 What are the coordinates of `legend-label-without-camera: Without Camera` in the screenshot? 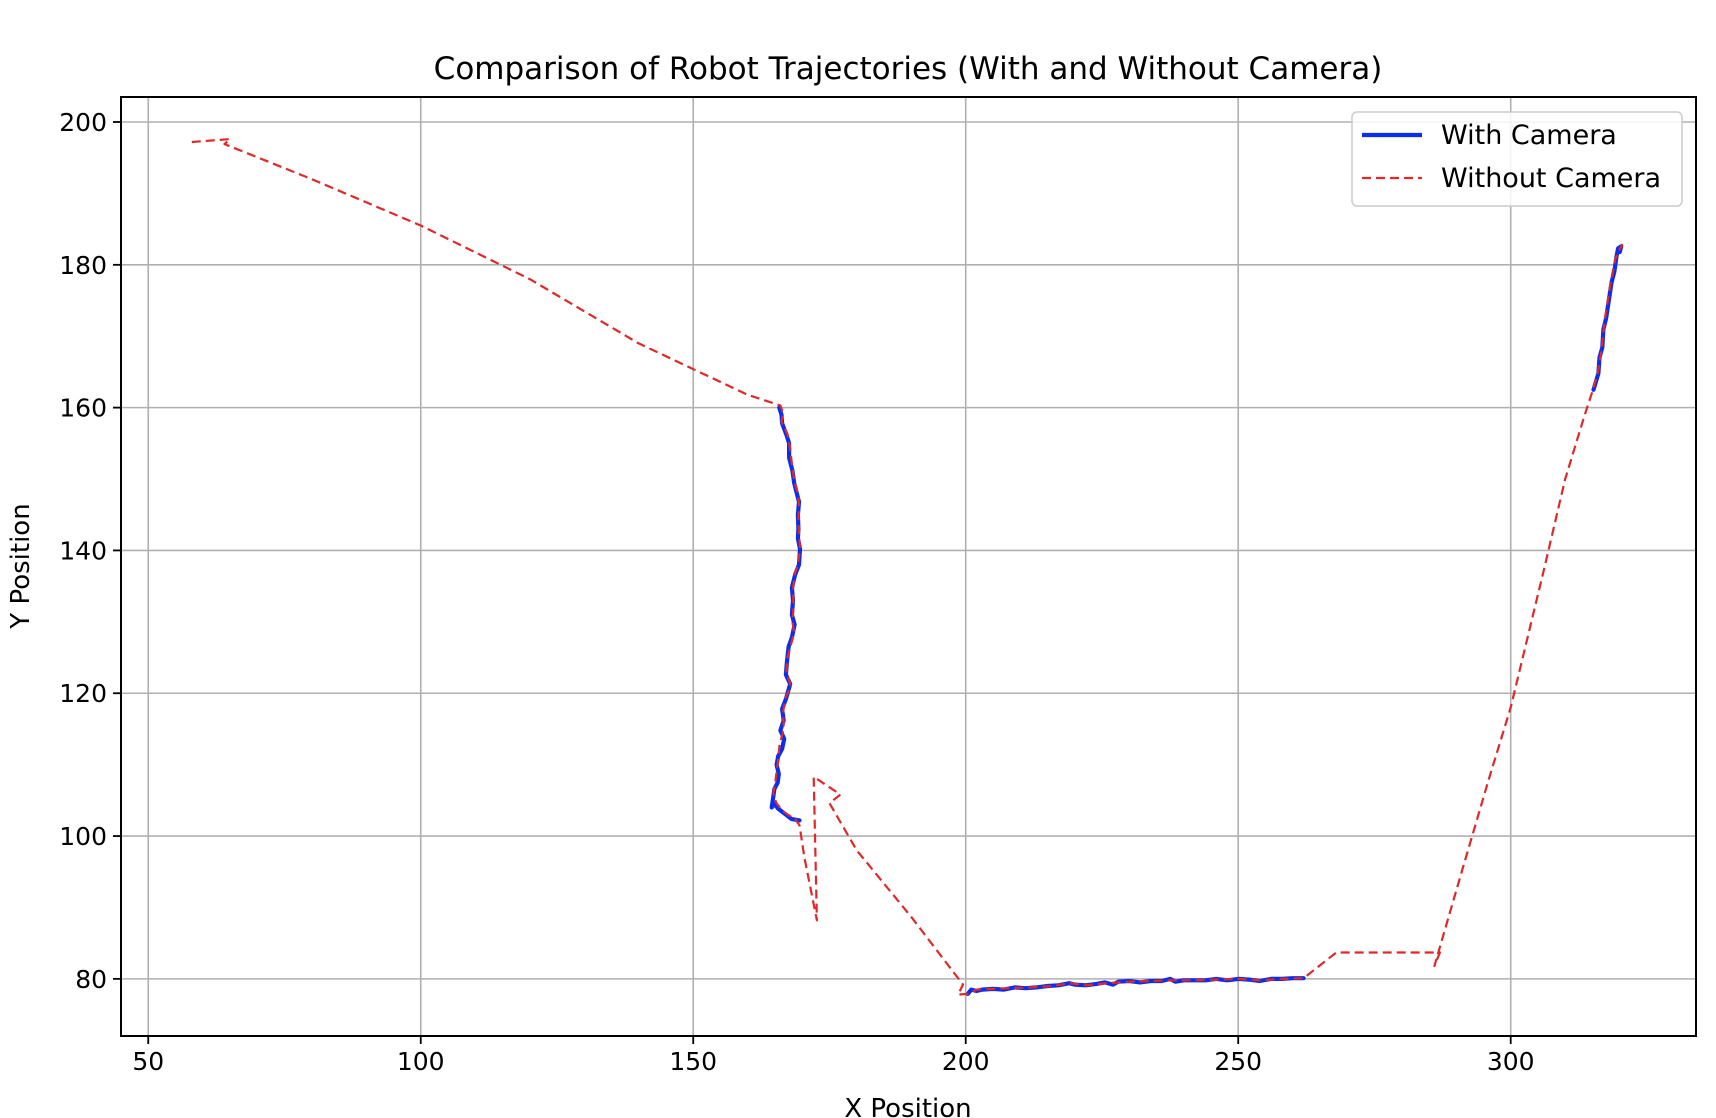 It's located at (1551, 178).